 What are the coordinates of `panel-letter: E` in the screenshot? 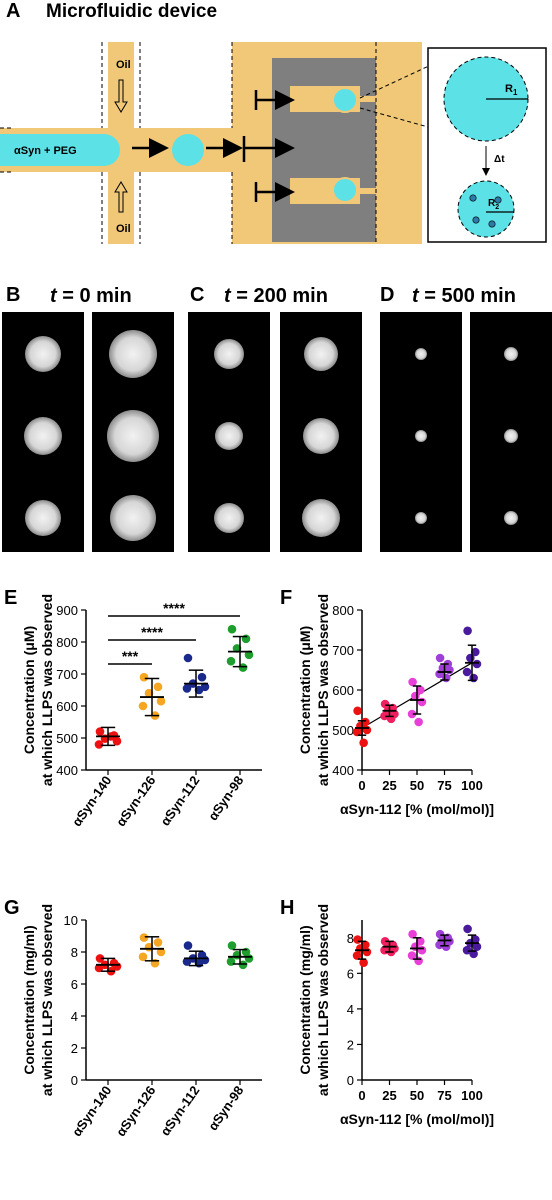 It's located at (10, 599).